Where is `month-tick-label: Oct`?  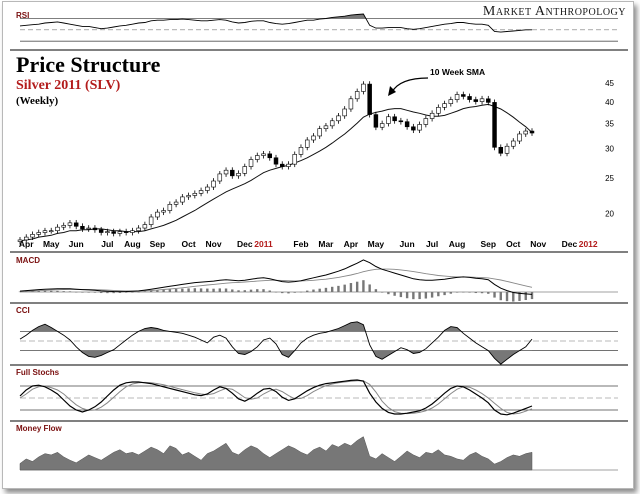
month-tick-label: Oct is located at coordinates (513, 244).